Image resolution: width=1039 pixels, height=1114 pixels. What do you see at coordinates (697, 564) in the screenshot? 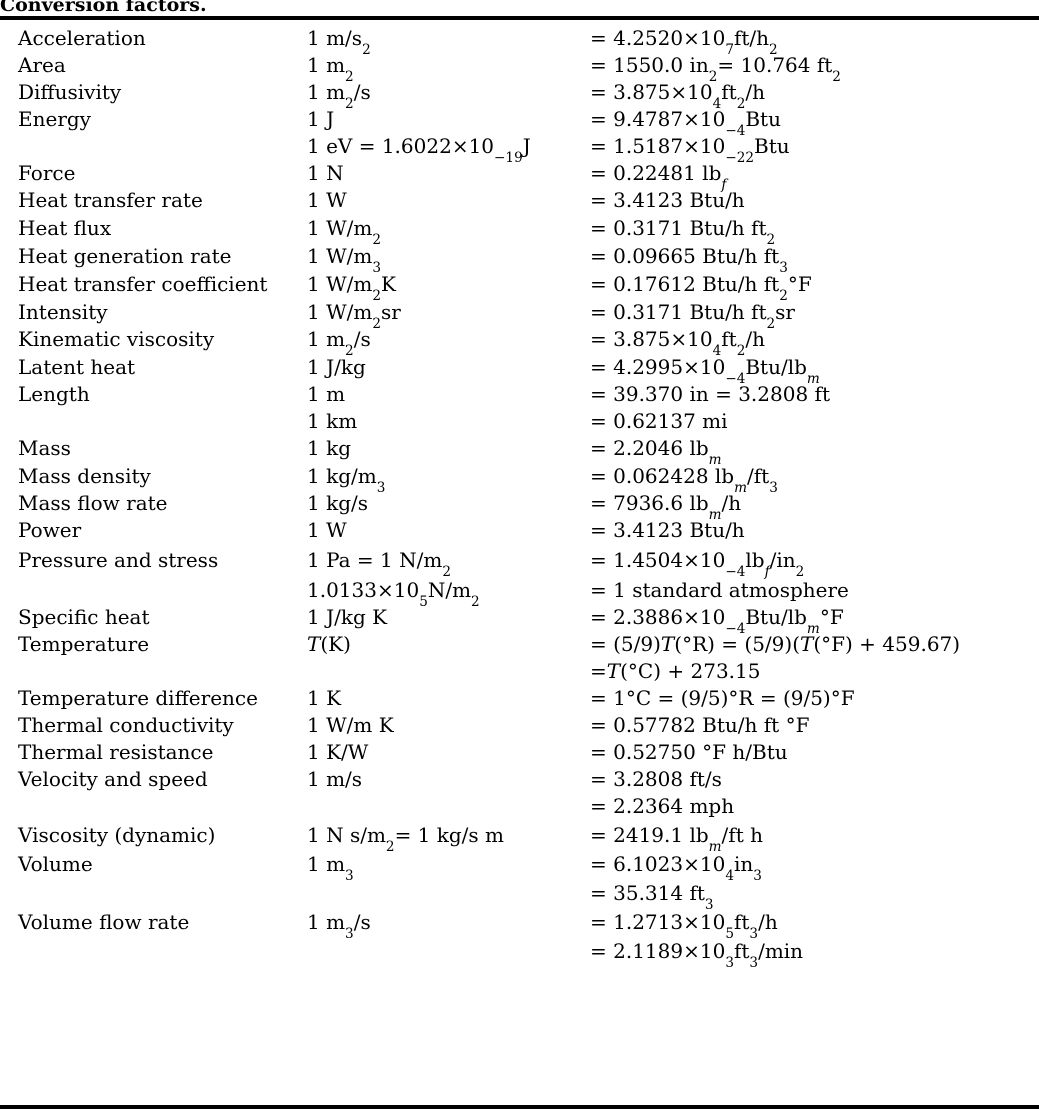
I see `equivalent-cell: = 1.4504×10 −4 lb f/in 2` at bounding box center [697, 564].